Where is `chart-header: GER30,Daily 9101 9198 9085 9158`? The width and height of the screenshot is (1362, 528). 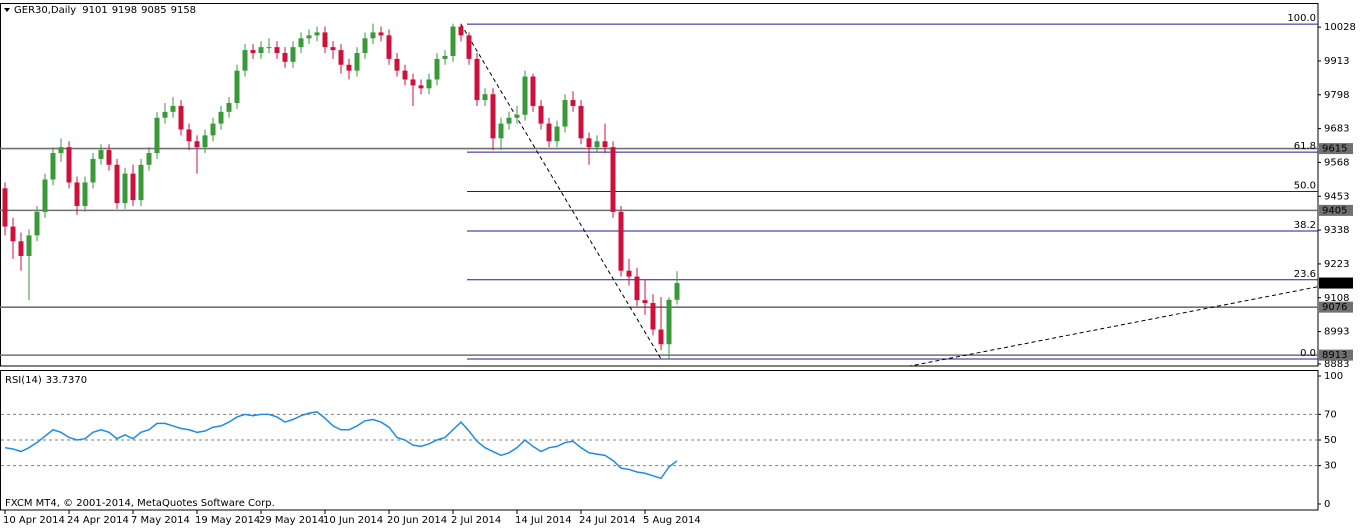 chart-header: GER30,Daily 9101 9198 9085 9158 is located at coordinates (105, 10).